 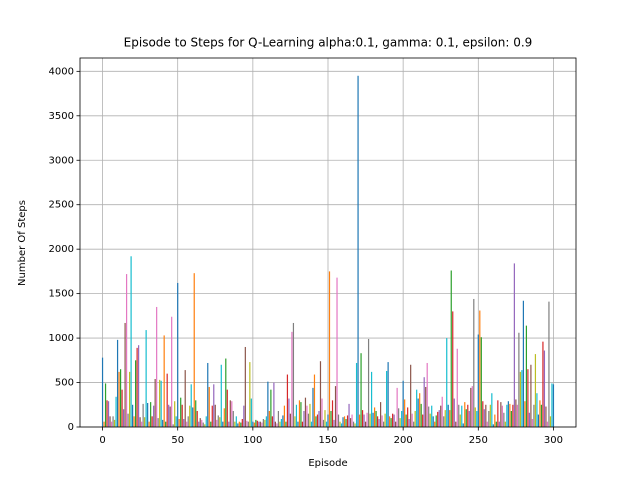 What do you see at coordinates (61, 294) in the screenshot?
I see `y-tick-label: 1500` at bounding box center [61, 294].